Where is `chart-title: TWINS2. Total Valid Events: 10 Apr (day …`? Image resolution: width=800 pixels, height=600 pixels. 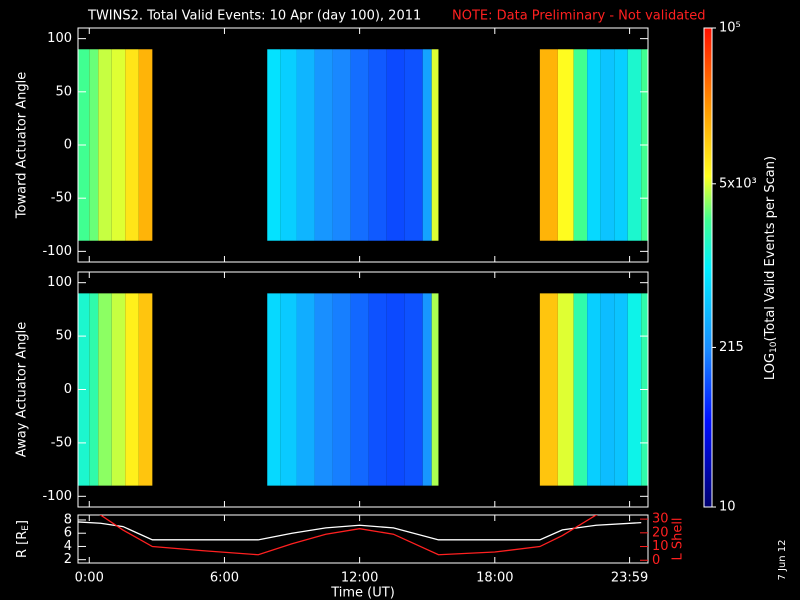
chart-title: TWINS2. Total Valid Events: 10 Apr (day … is located at coordinates (254, 16).